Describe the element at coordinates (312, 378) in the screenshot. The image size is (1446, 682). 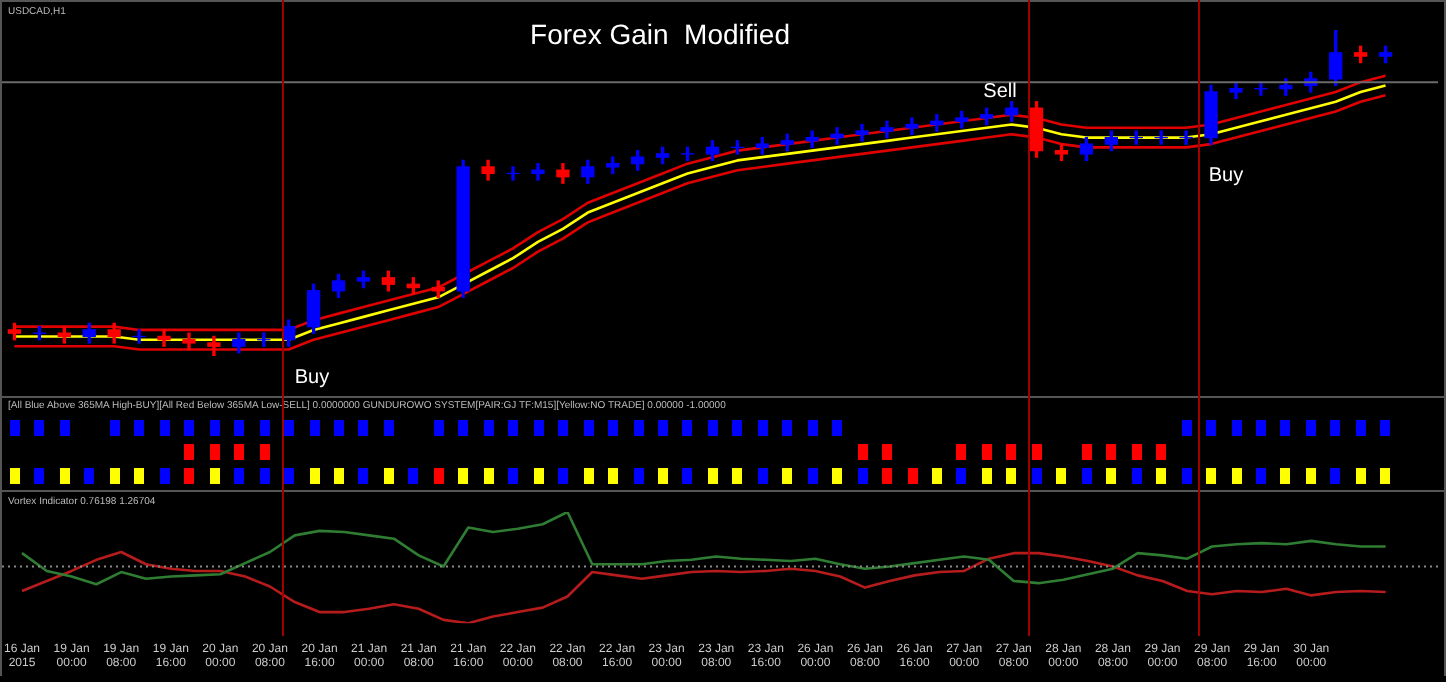
I see `text: Buy` at that location.